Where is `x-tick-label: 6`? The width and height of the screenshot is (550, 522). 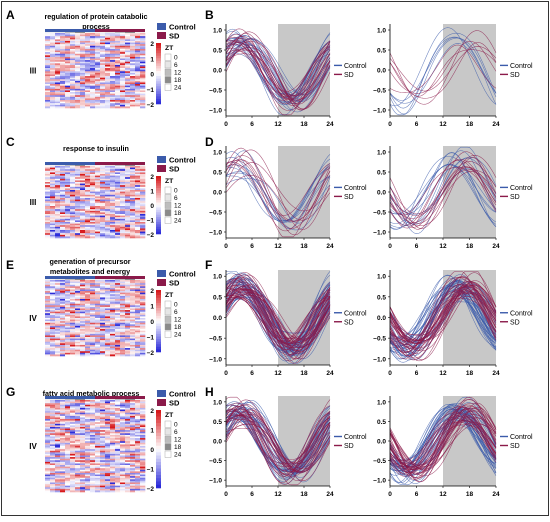
x-tick-label: 6 is located at coordinates (252, 246).